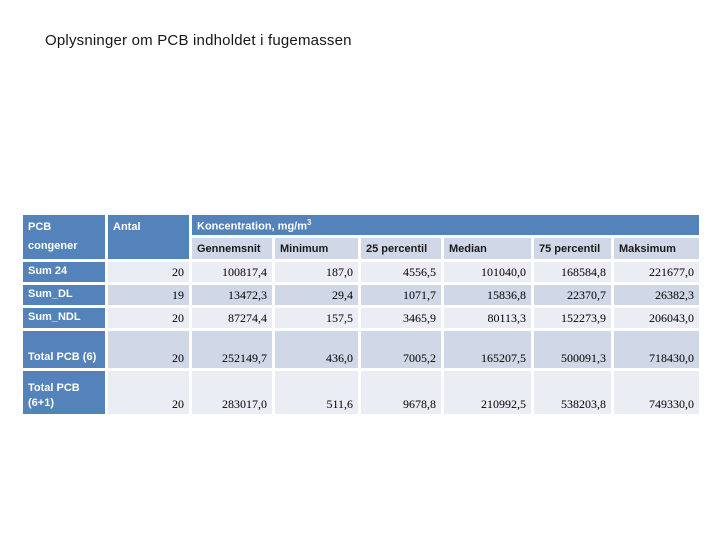 The width and height of the screenshot is (720, 540). What do you see at coordinates (487, 248) in the screenshot?
I see `sub-header-median: Median` at bounding box center [487, 248].